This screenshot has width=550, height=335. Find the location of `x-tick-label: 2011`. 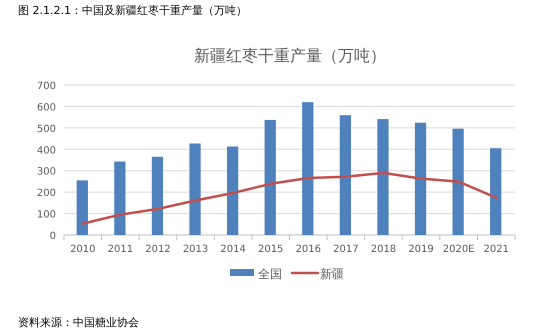

x-tick-label: 2011 is located at coordinates (121, 249).